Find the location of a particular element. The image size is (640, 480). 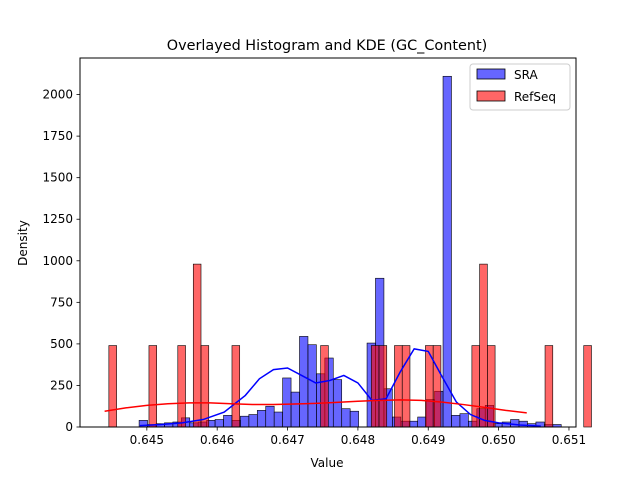

chart-title: Overlayed Histogram and KDE (GC_Content) is located at coordinates (327, 46).